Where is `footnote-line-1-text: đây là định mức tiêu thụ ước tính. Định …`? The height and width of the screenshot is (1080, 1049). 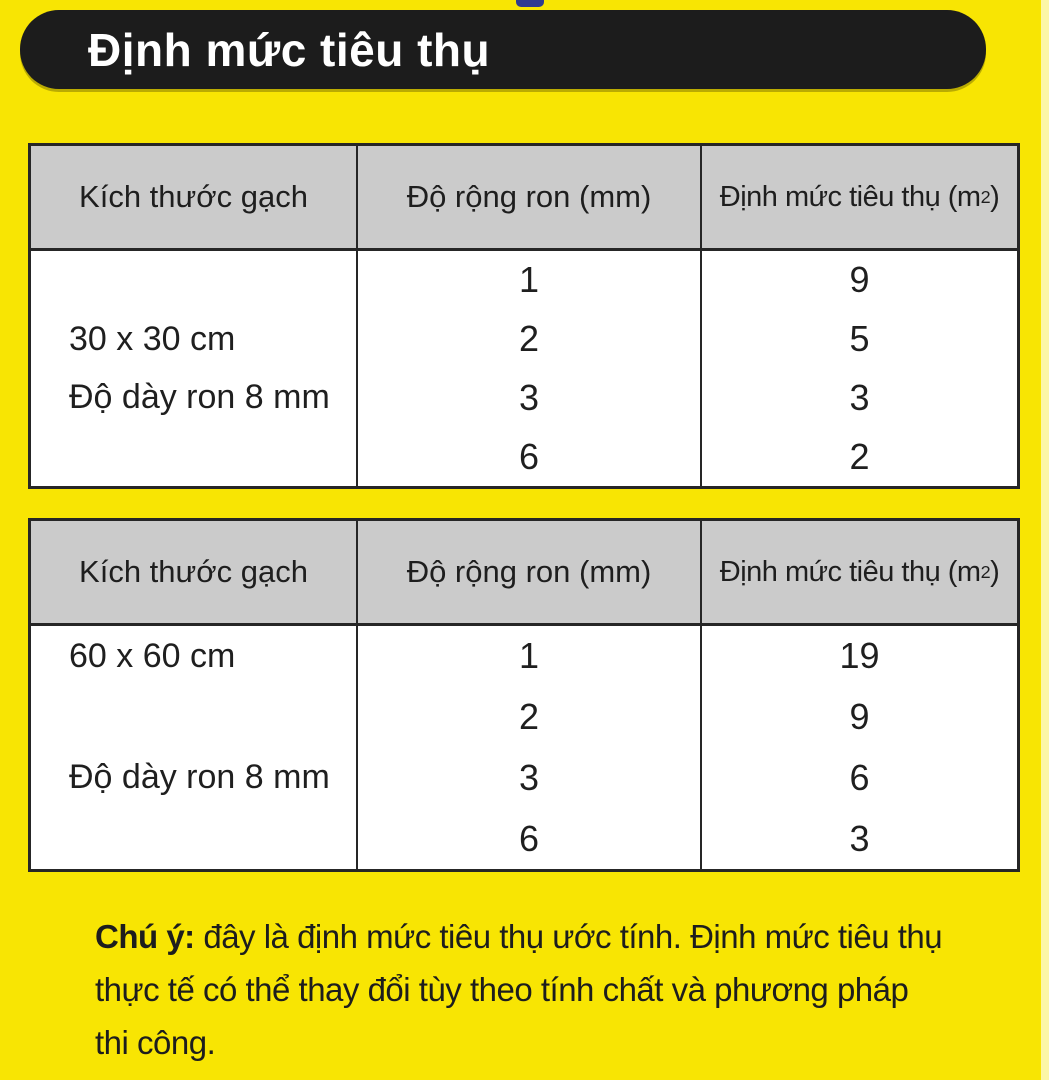
footnote-line-1-text: đây là định mức tiêu thụ ước tính. Định … is located at coordinates (568, 936).